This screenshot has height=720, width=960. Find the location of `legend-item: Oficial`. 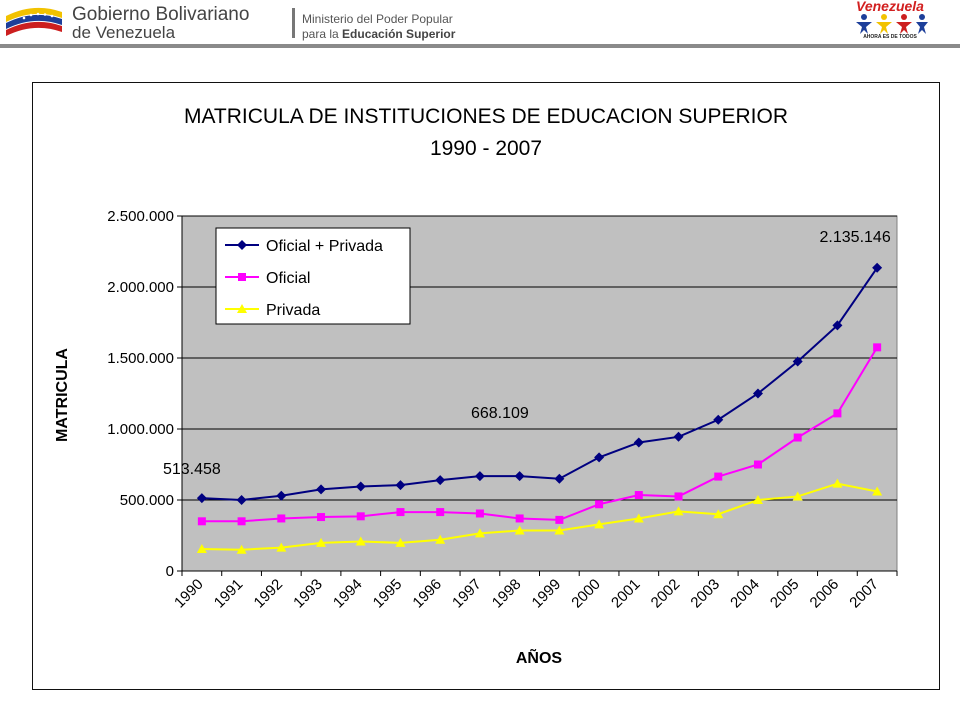

legend-item: Oficial is located at coordinates (267, 278).